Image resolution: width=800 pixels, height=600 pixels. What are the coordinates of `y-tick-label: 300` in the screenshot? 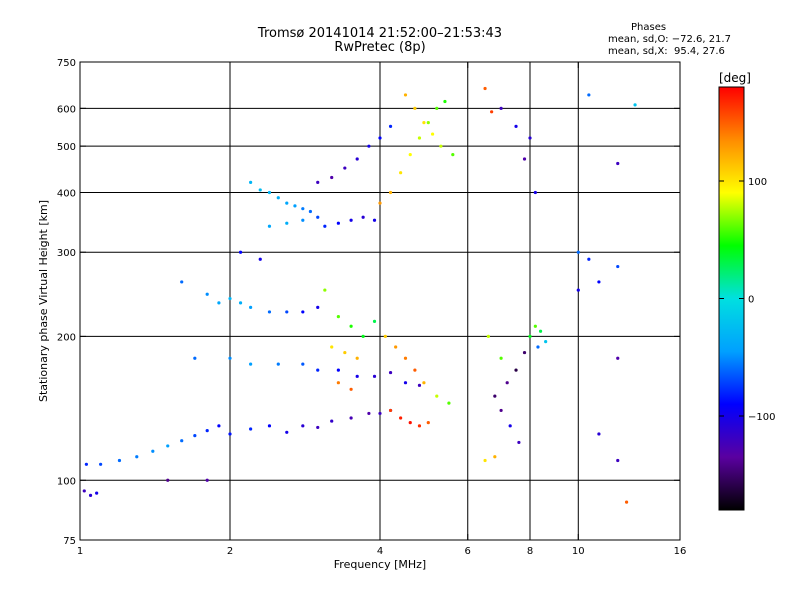 It's located at (66, 253).